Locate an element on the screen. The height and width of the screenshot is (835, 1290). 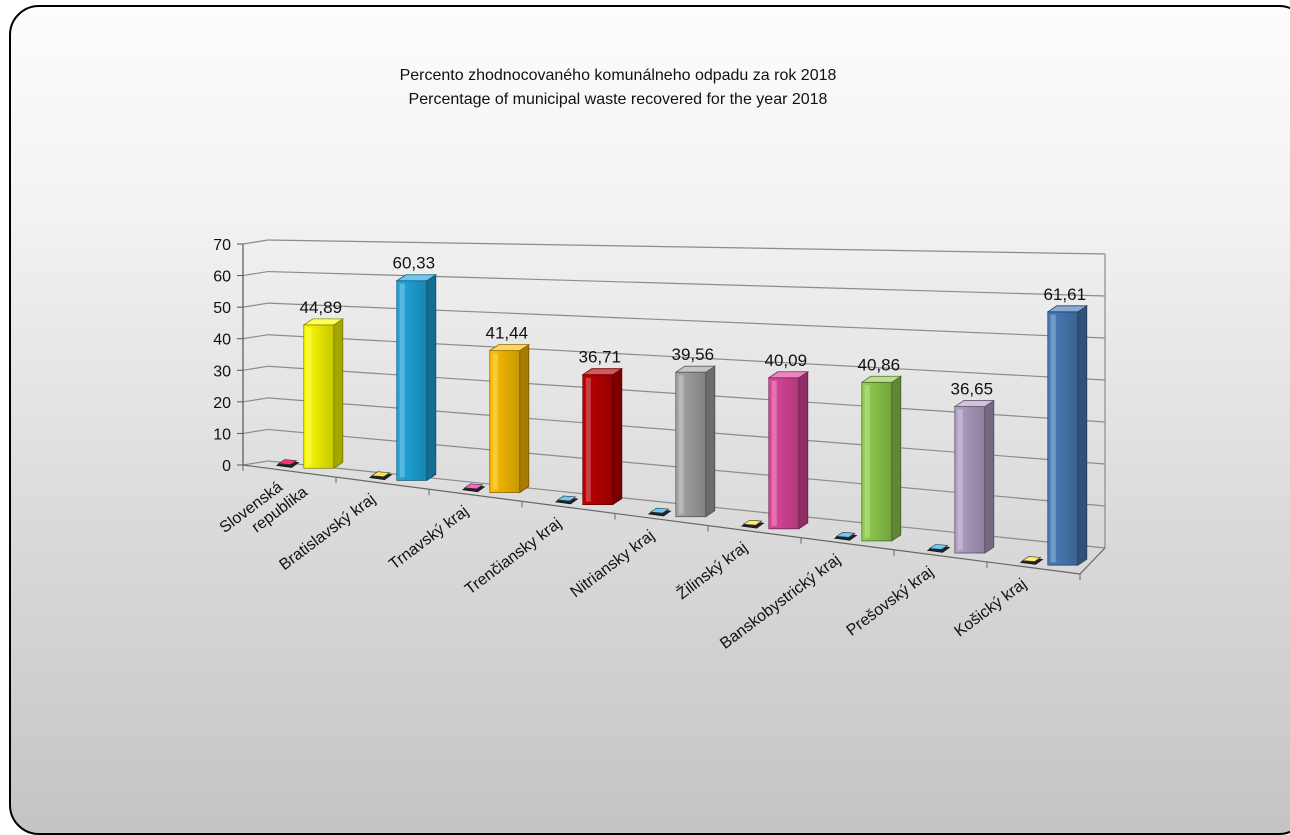
category-label-line: Trenčiansky kraj is located at coordinates (513, 556).